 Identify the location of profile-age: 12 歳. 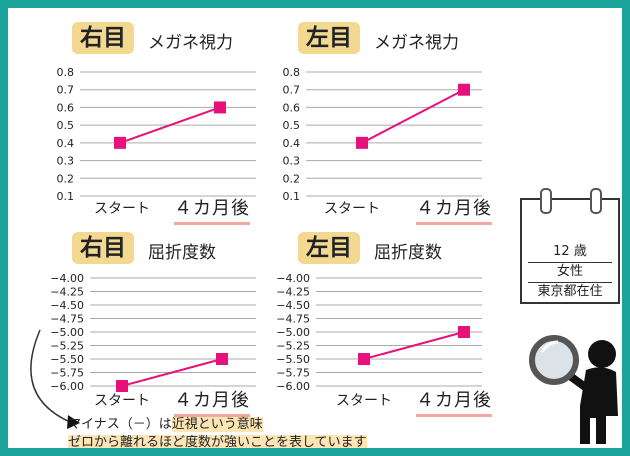
(570, 252).